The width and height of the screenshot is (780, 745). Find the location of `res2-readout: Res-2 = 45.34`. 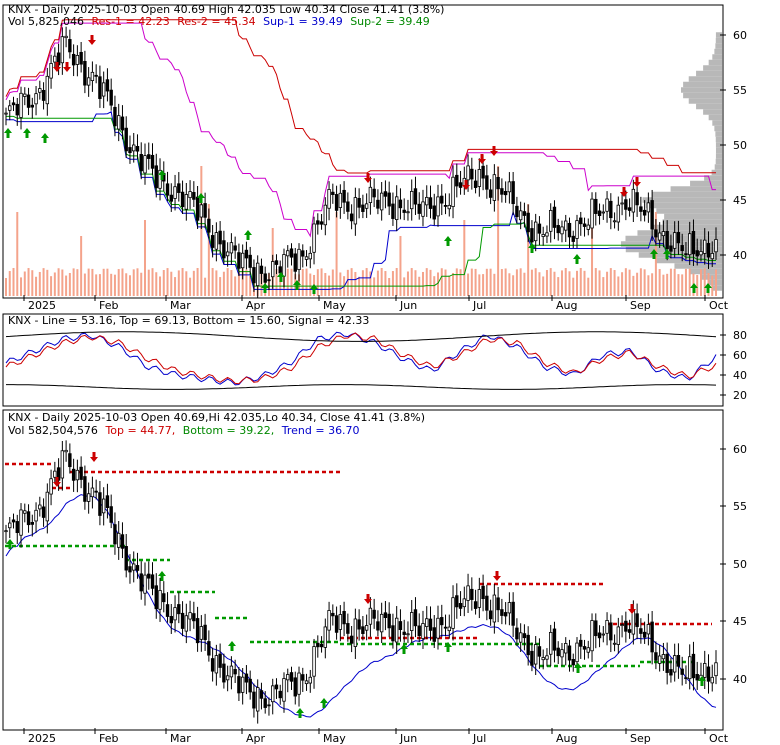

res2-readout: Res-2 = 45.34 is located at coordinates (216, 21).